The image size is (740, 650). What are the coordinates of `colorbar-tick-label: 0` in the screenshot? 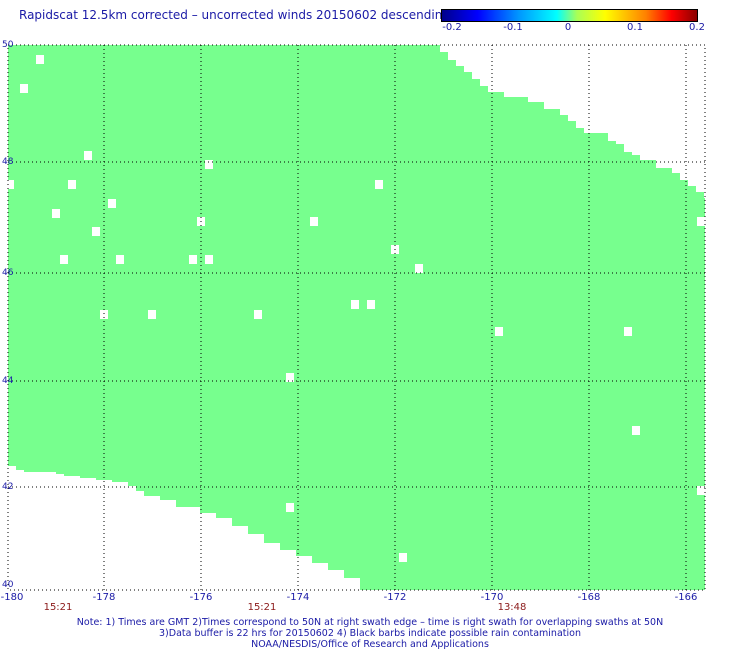 It's located at (568, 27).